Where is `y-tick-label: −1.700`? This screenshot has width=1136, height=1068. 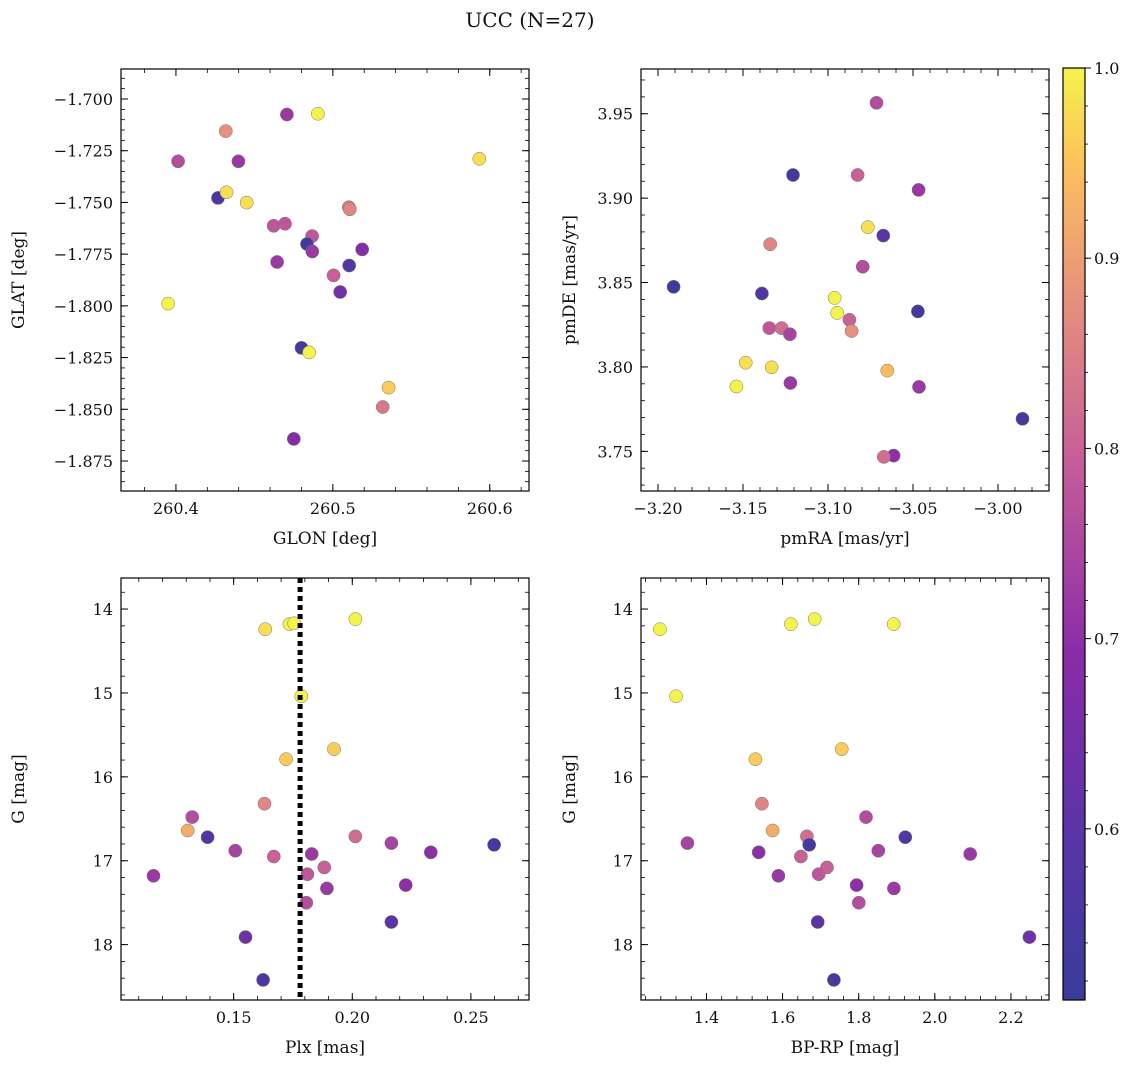 y-tick-label: −1.700 is located at coordinates (83, 99).